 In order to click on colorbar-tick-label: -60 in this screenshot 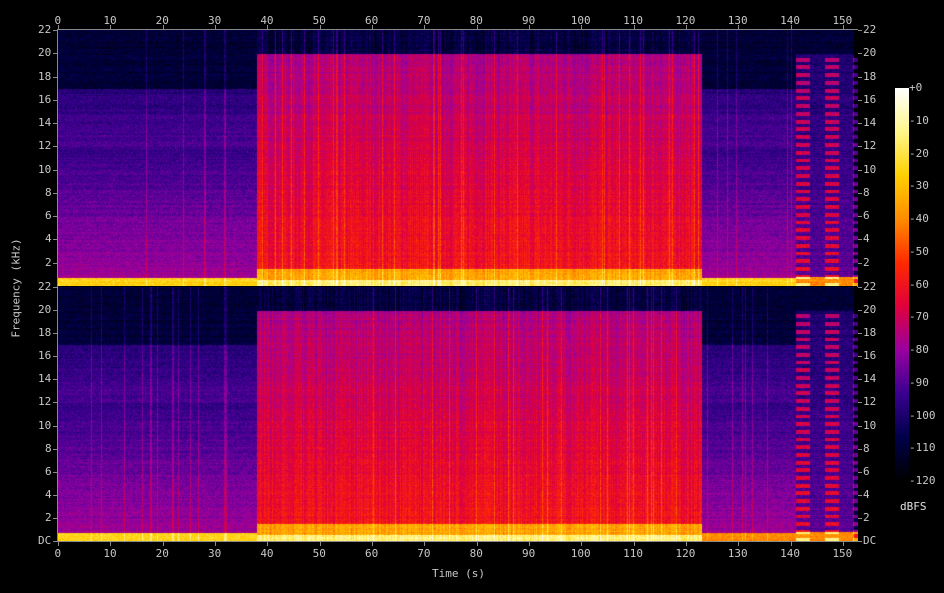, I will do `click(919, 284)`.